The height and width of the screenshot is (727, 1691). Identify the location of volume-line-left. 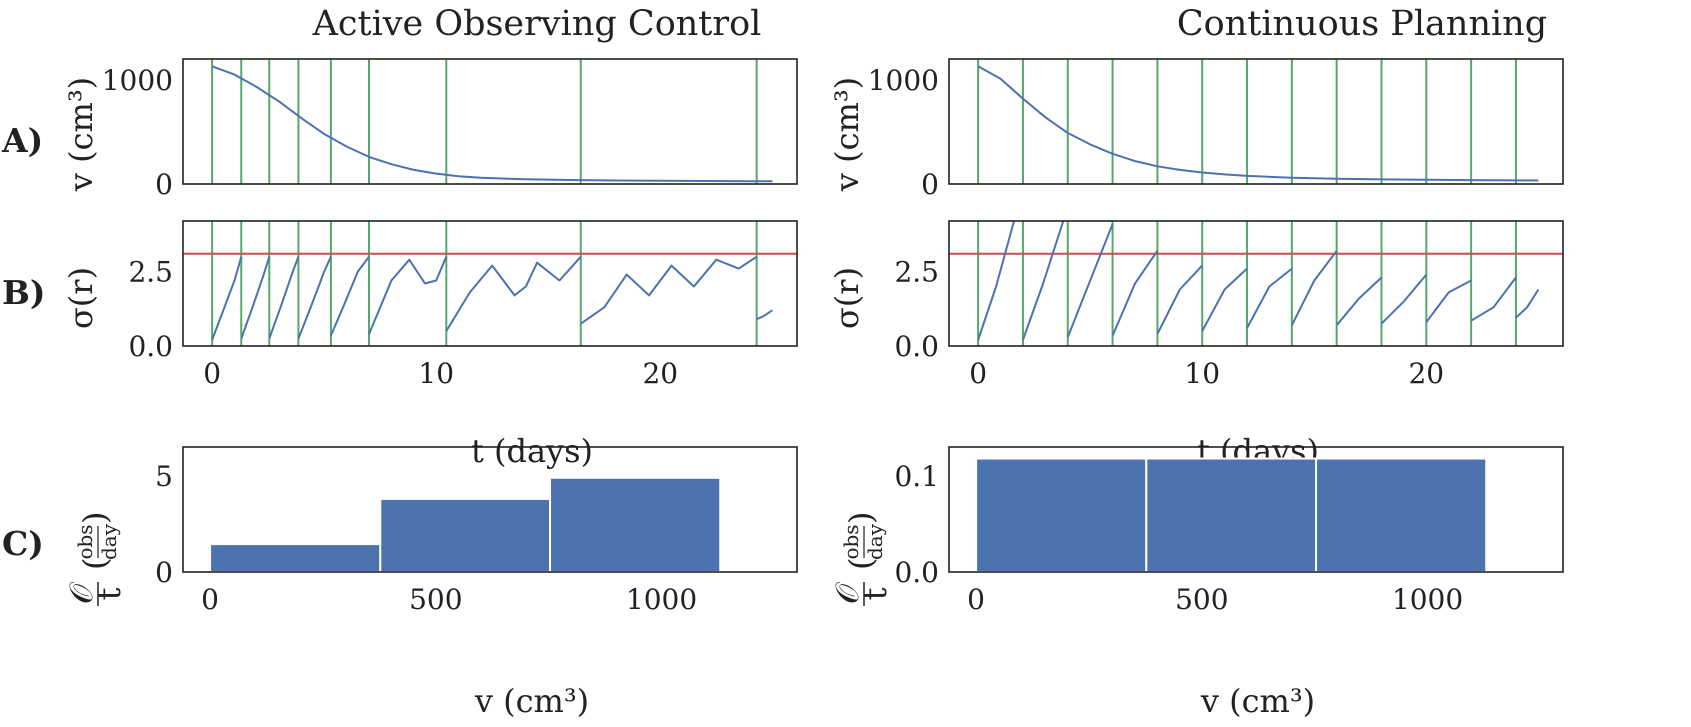
(492, 124).